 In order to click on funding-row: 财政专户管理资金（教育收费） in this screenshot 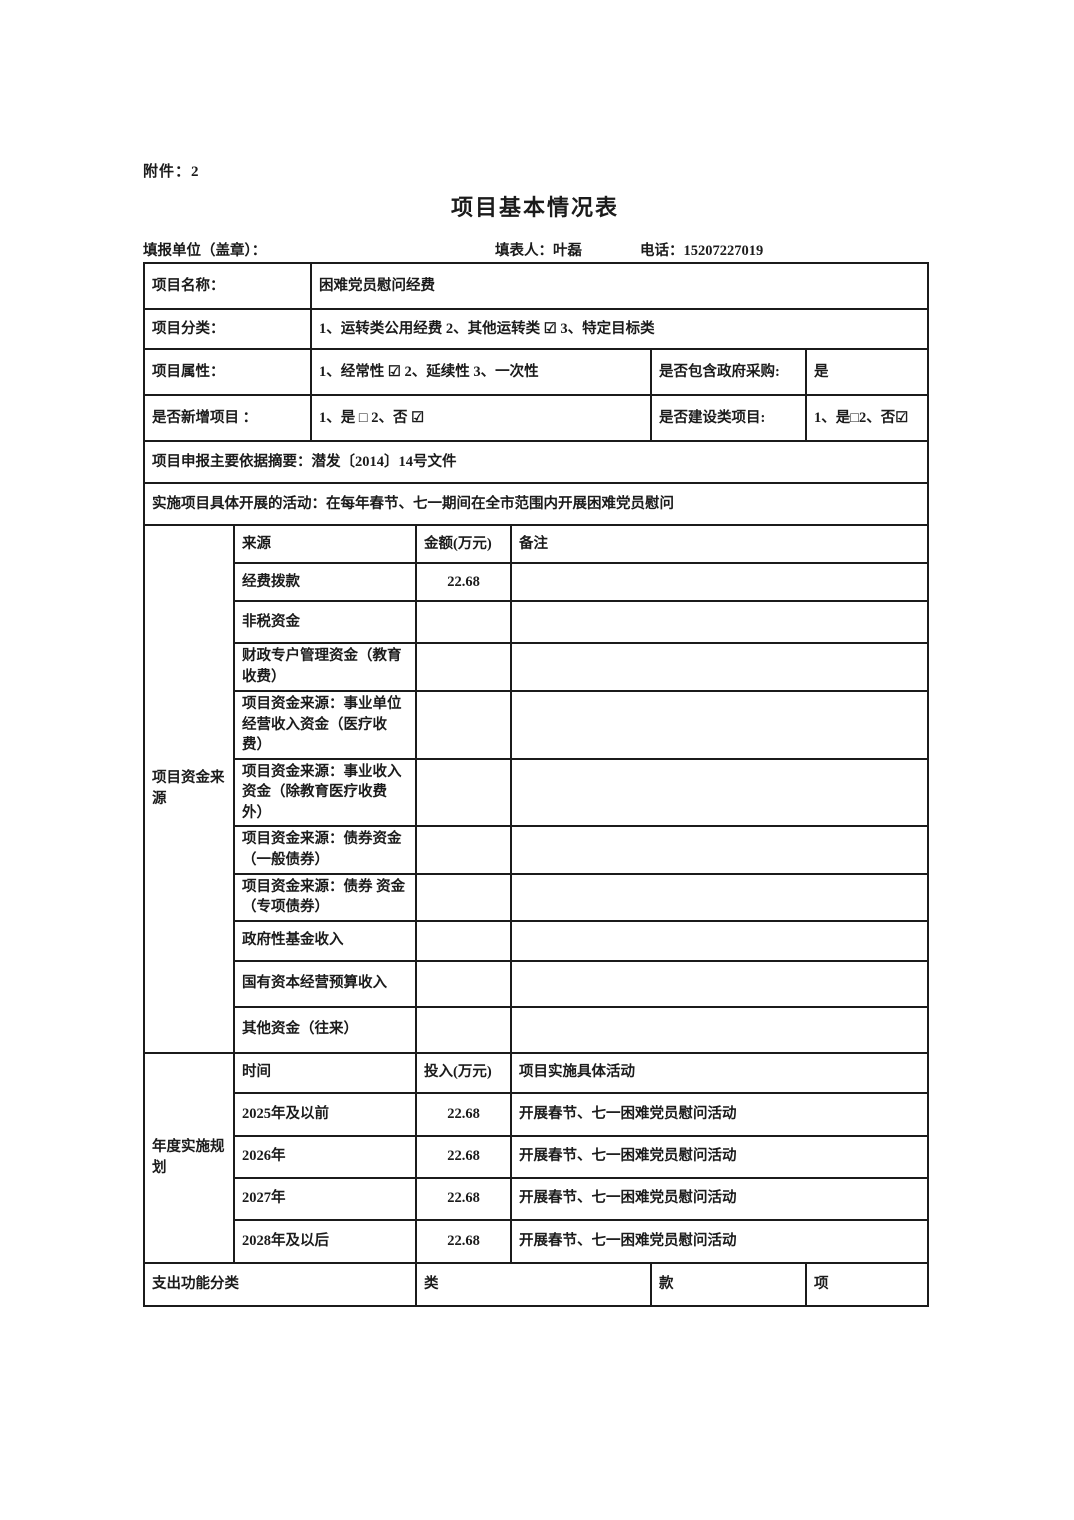, I will do `click(537, 667)`.